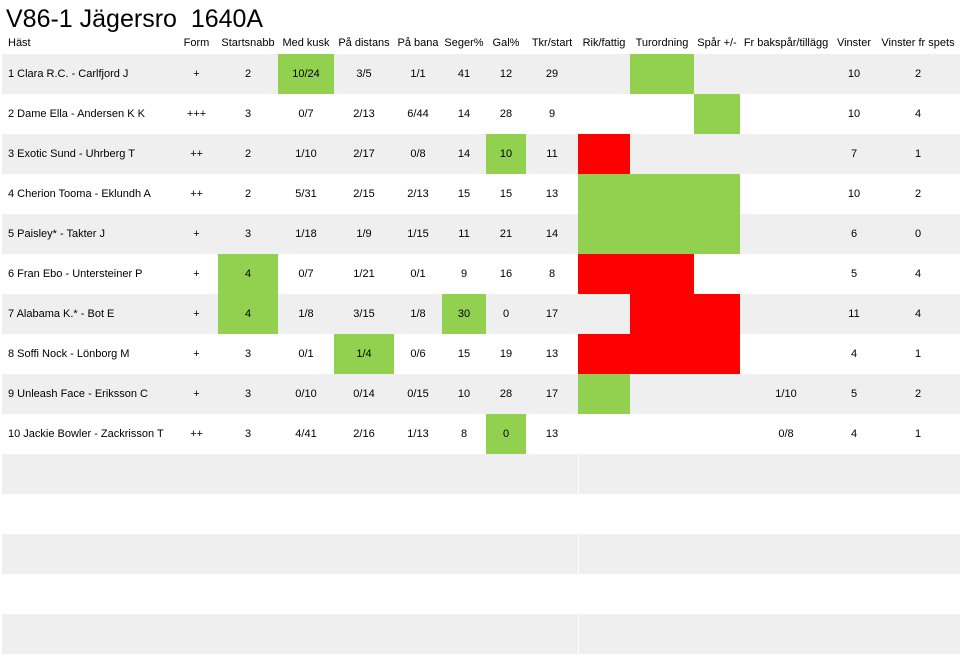 Image resolution: width=960 pixels, height=657 pixels. What do you see at coordinates (306, 194) in the screenshot?
I see `table-cell: 5/31` at bounding box center [306, 194].